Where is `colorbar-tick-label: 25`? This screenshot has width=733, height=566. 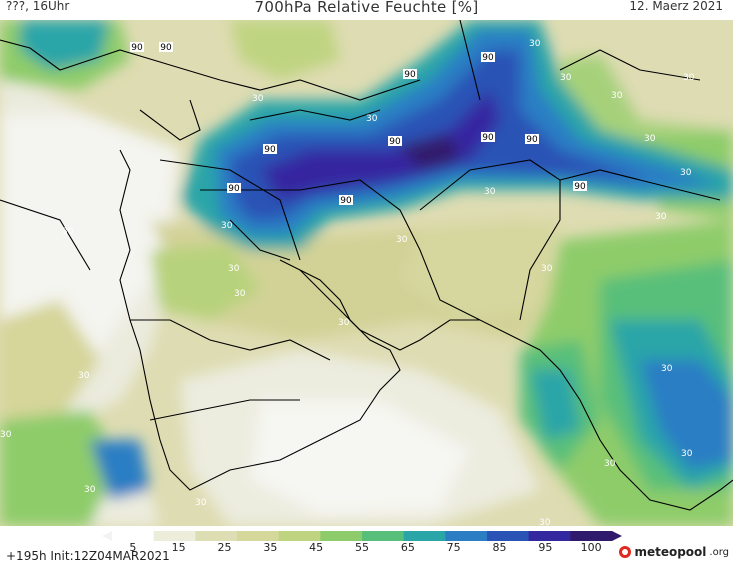 colorbar-tick-label: 25 is located at coordinates (224, 547).